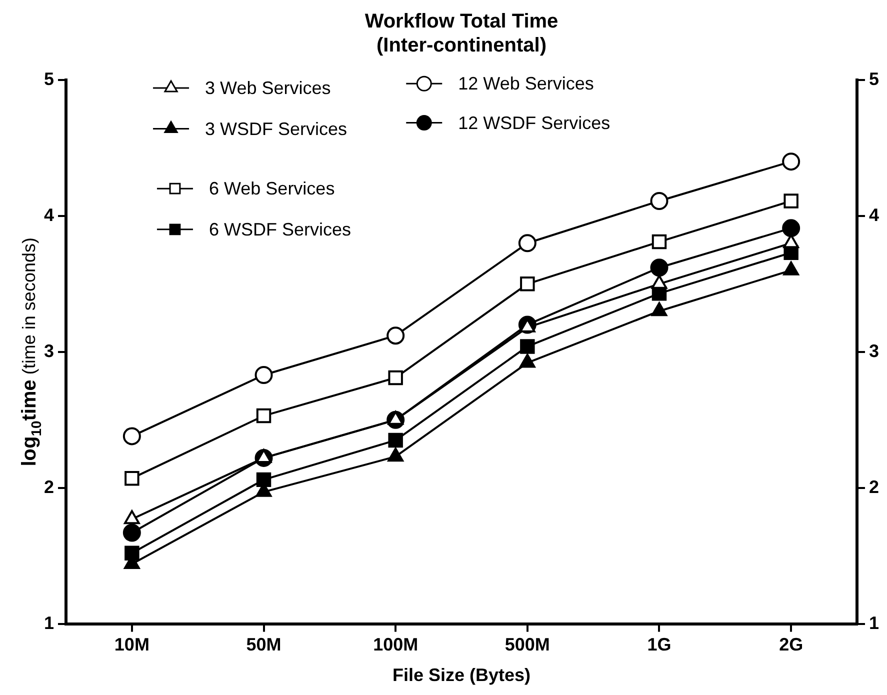  Describe the element at coordinates (132, 644) in the screenshot. I see `x-tick-label: 10M` at that location.